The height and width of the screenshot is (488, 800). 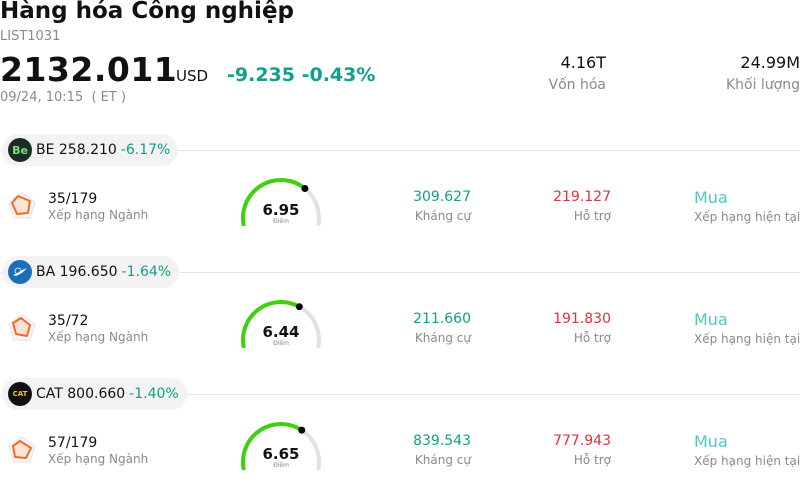 I want to click on ticker-chip: CAT CAT 800.660 -1.40%, so click(x=94, y=394).